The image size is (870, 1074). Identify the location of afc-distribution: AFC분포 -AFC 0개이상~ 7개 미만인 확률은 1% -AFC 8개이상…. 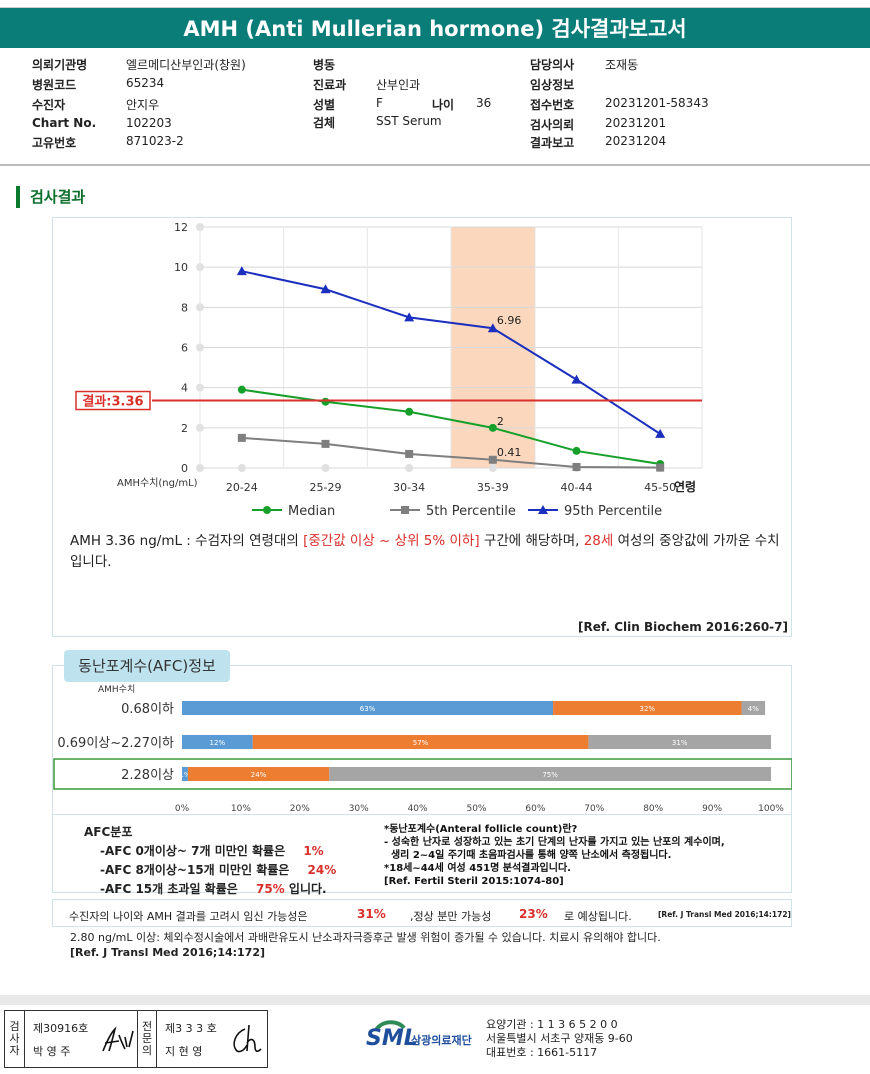
(210, 861).